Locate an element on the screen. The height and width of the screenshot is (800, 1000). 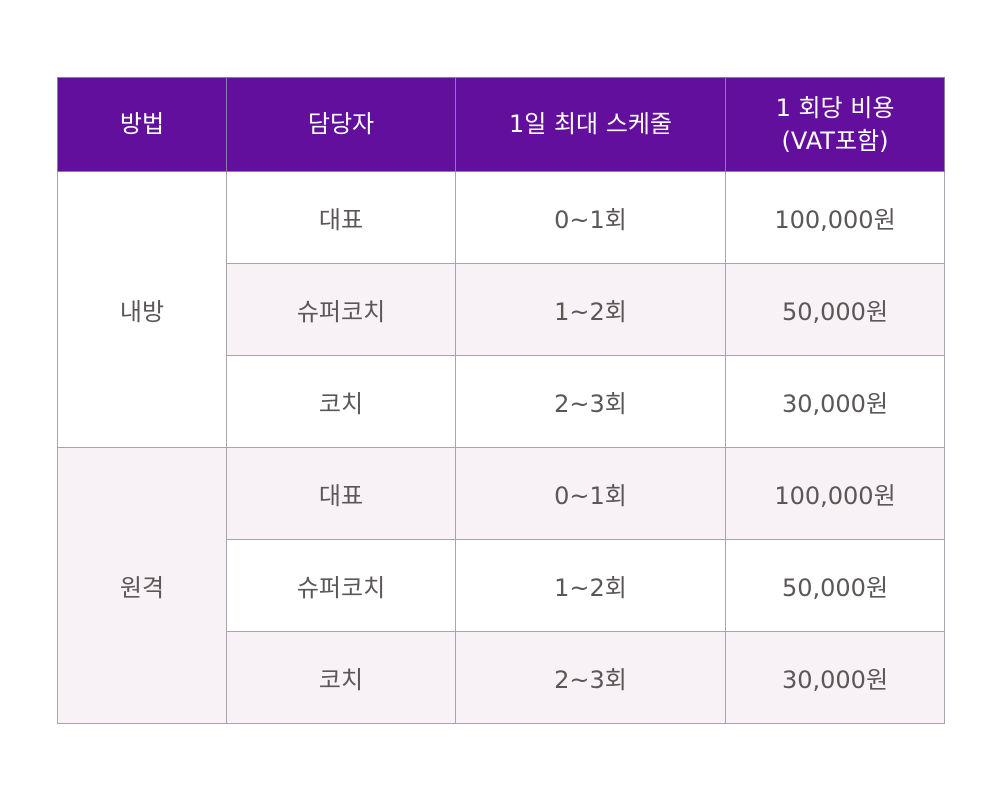
method-cell-remote: 원격 is located at coordinates (142, 585).